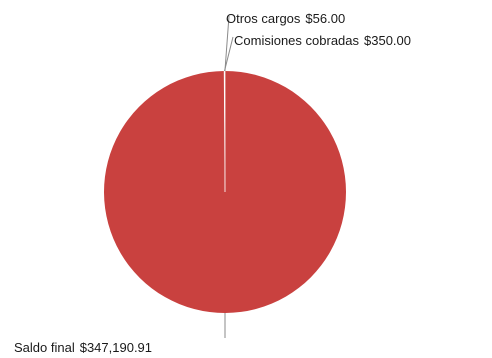 The image size is (492, 358). What do you see at coordinates (229, 176) in the screenshot?
I see `leader-lines` at bounding box center [229, 176].